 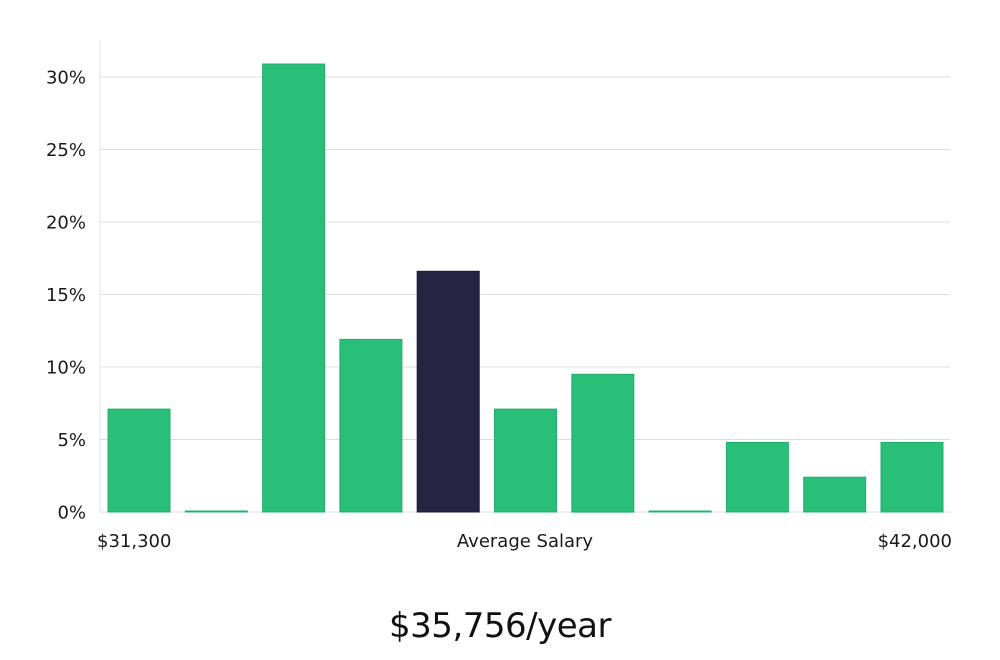 What do you see at coordinates (71, 513) in the screenshot?
I see `y-tick-label-0: 0%` at bounding box center [71, 513].